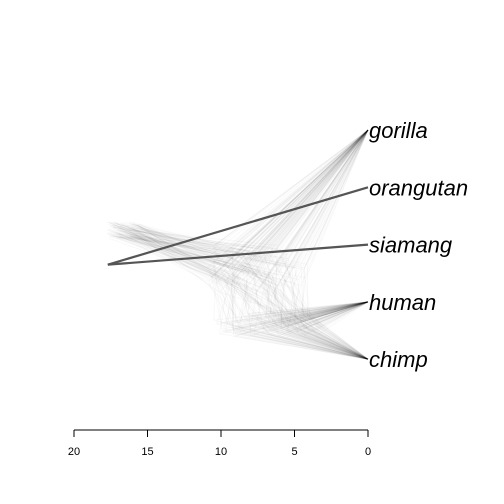 Image resolution: width=504 pixels, height=504 pixels. I want to click on tip-label-siamang: siamang, so click(411, 245).